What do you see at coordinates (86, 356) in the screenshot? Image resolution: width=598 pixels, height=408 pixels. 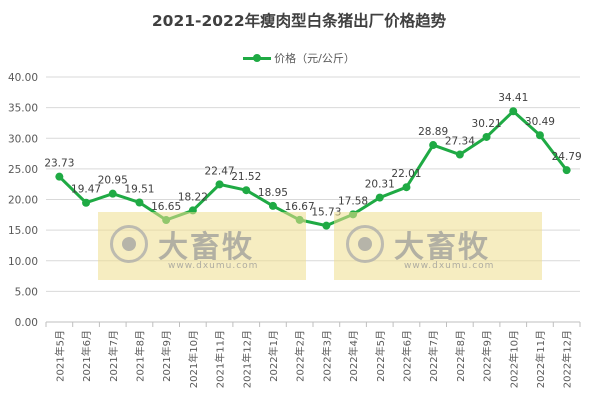 I see `x-tick-label: 2021年6月` at bounding box center [86, 356].